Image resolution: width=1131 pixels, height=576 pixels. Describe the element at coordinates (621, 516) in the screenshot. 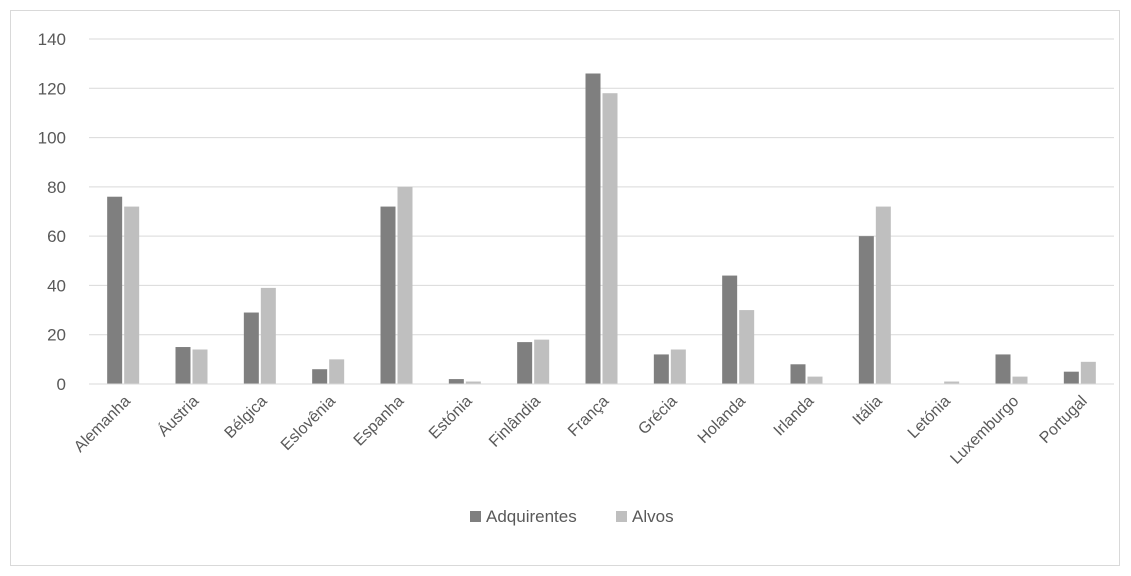

I see `legend-swatch-alvos` at that location.